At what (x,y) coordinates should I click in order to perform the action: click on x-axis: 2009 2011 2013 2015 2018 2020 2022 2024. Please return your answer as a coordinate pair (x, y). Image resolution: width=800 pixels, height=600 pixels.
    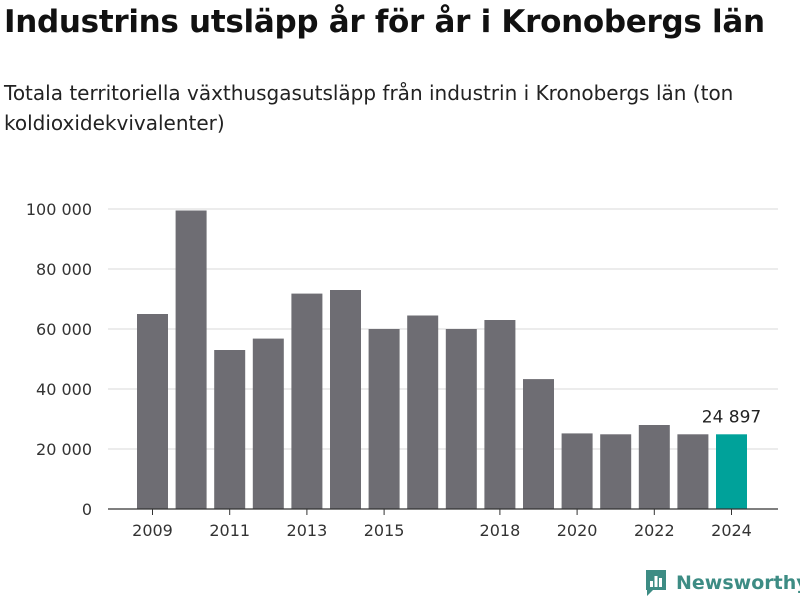
    Looking at the image, I should click on (443, 524).